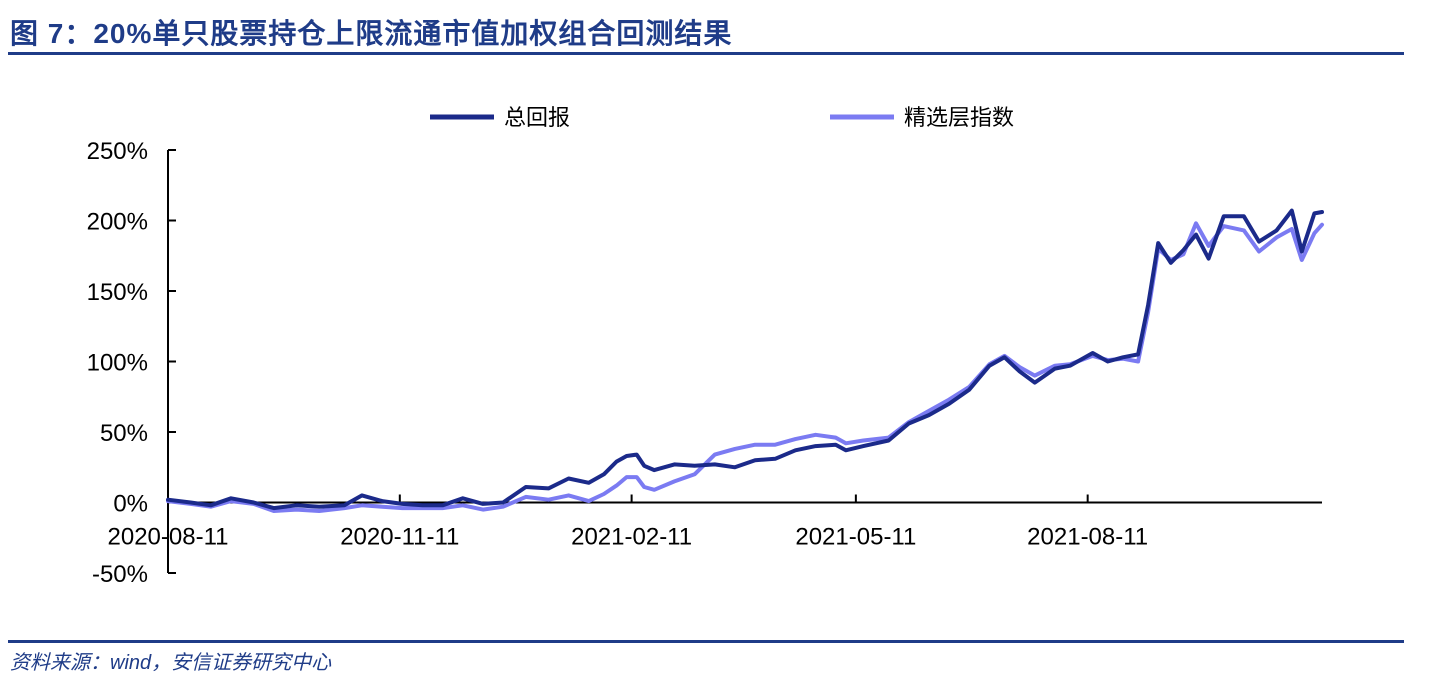  What do you see at coordinates (855, 537) in the screenshot?
I see `x-tick-label: 2021-05-11` at bounding box center [855, 537].